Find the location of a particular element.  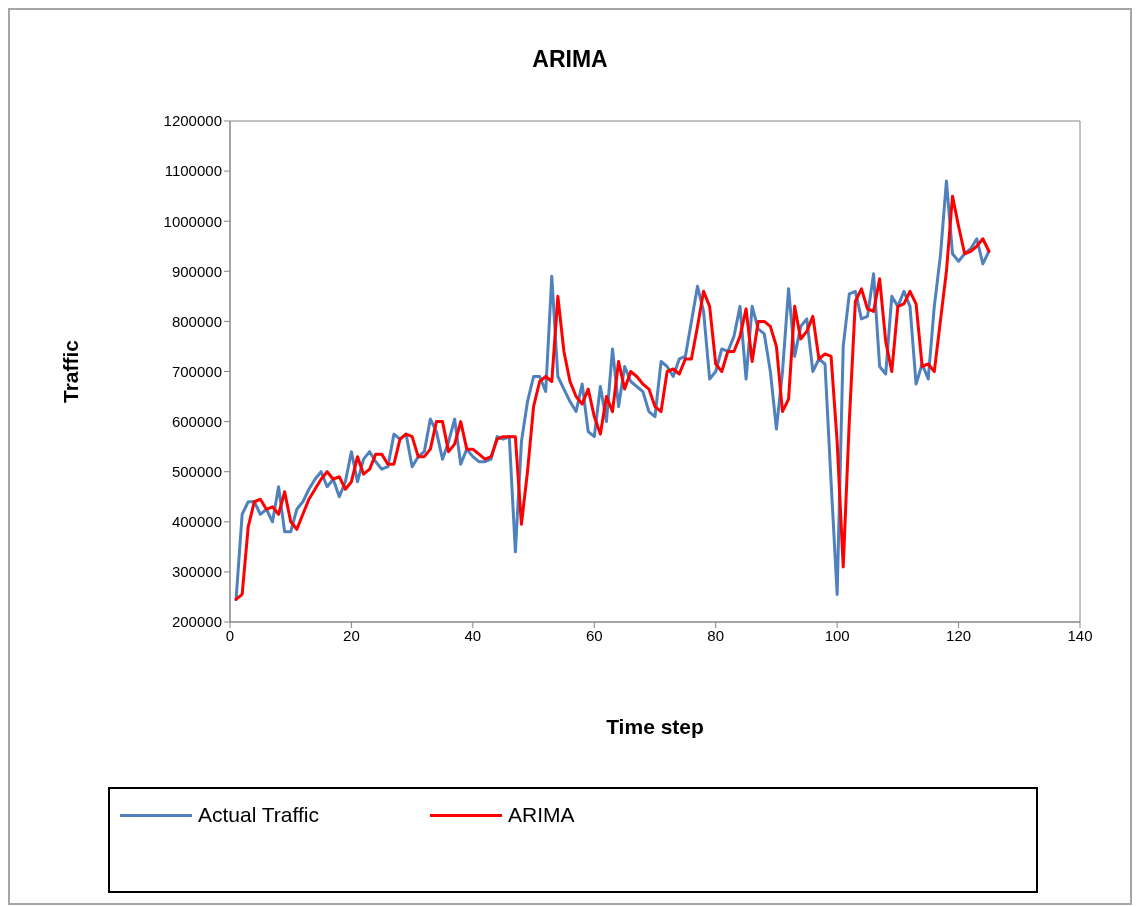

y-tick-label: 300000 is located at coordinates (196, 572).